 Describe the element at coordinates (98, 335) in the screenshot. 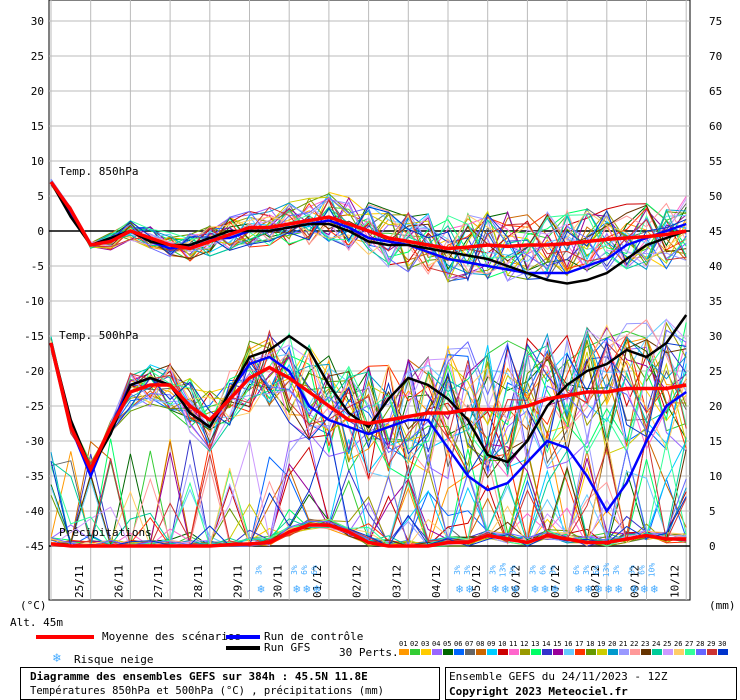

I see `label-t500: Temp. 500hPa` at that location.